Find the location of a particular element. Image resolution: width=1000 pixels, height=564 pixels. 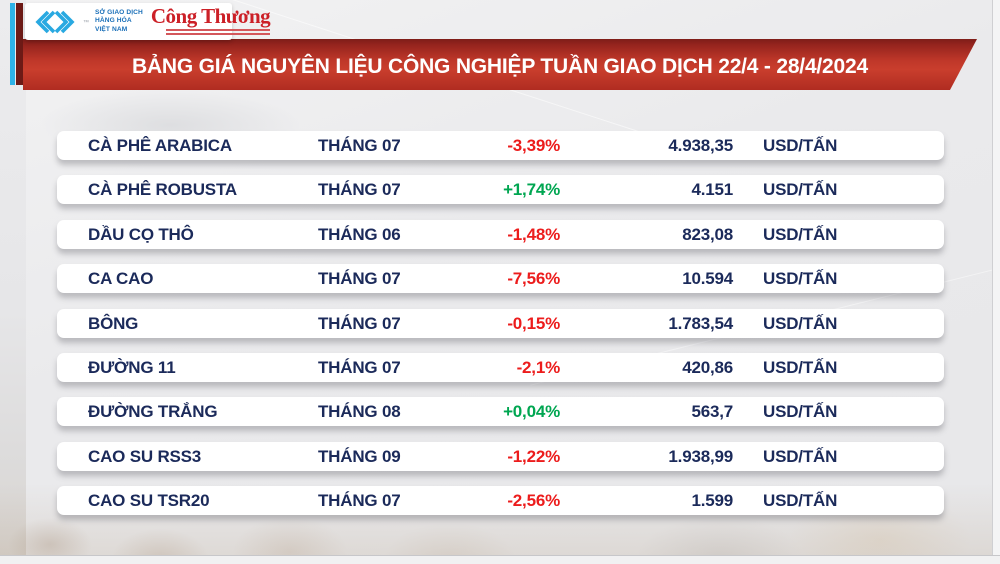

change-percent: -7,56% is located at coordinates (533, 279).